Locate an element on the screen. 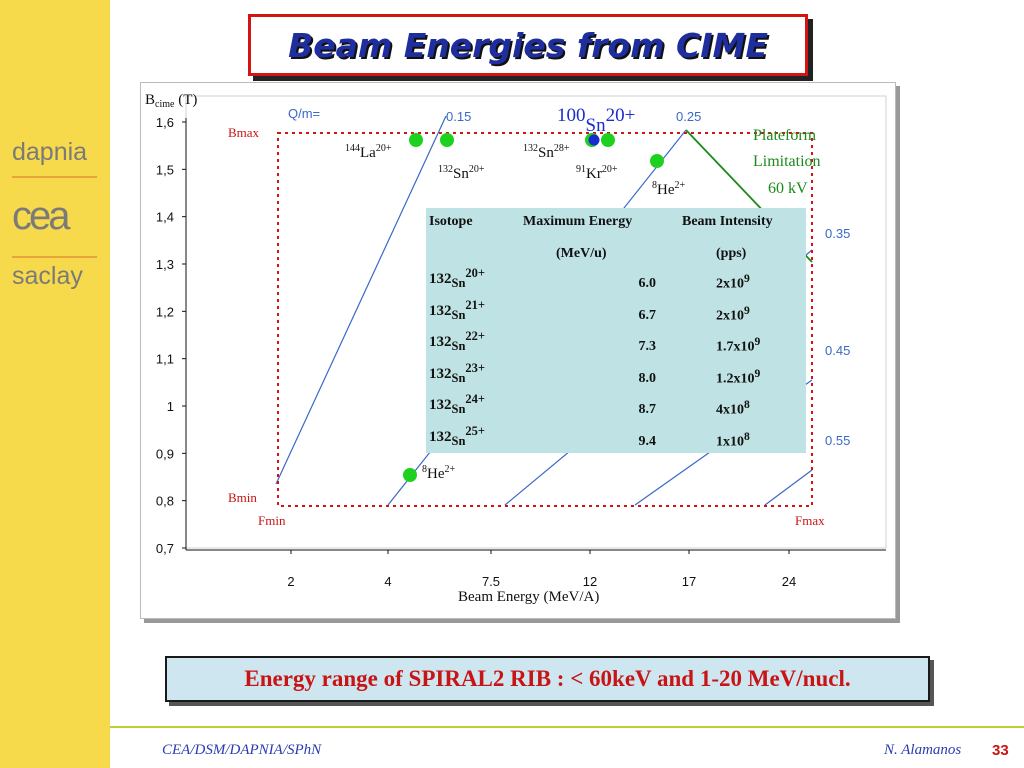 The width and height of the screenshot is (1024, 768). fmin-label: Fmin is located at coordinates (272, 520).